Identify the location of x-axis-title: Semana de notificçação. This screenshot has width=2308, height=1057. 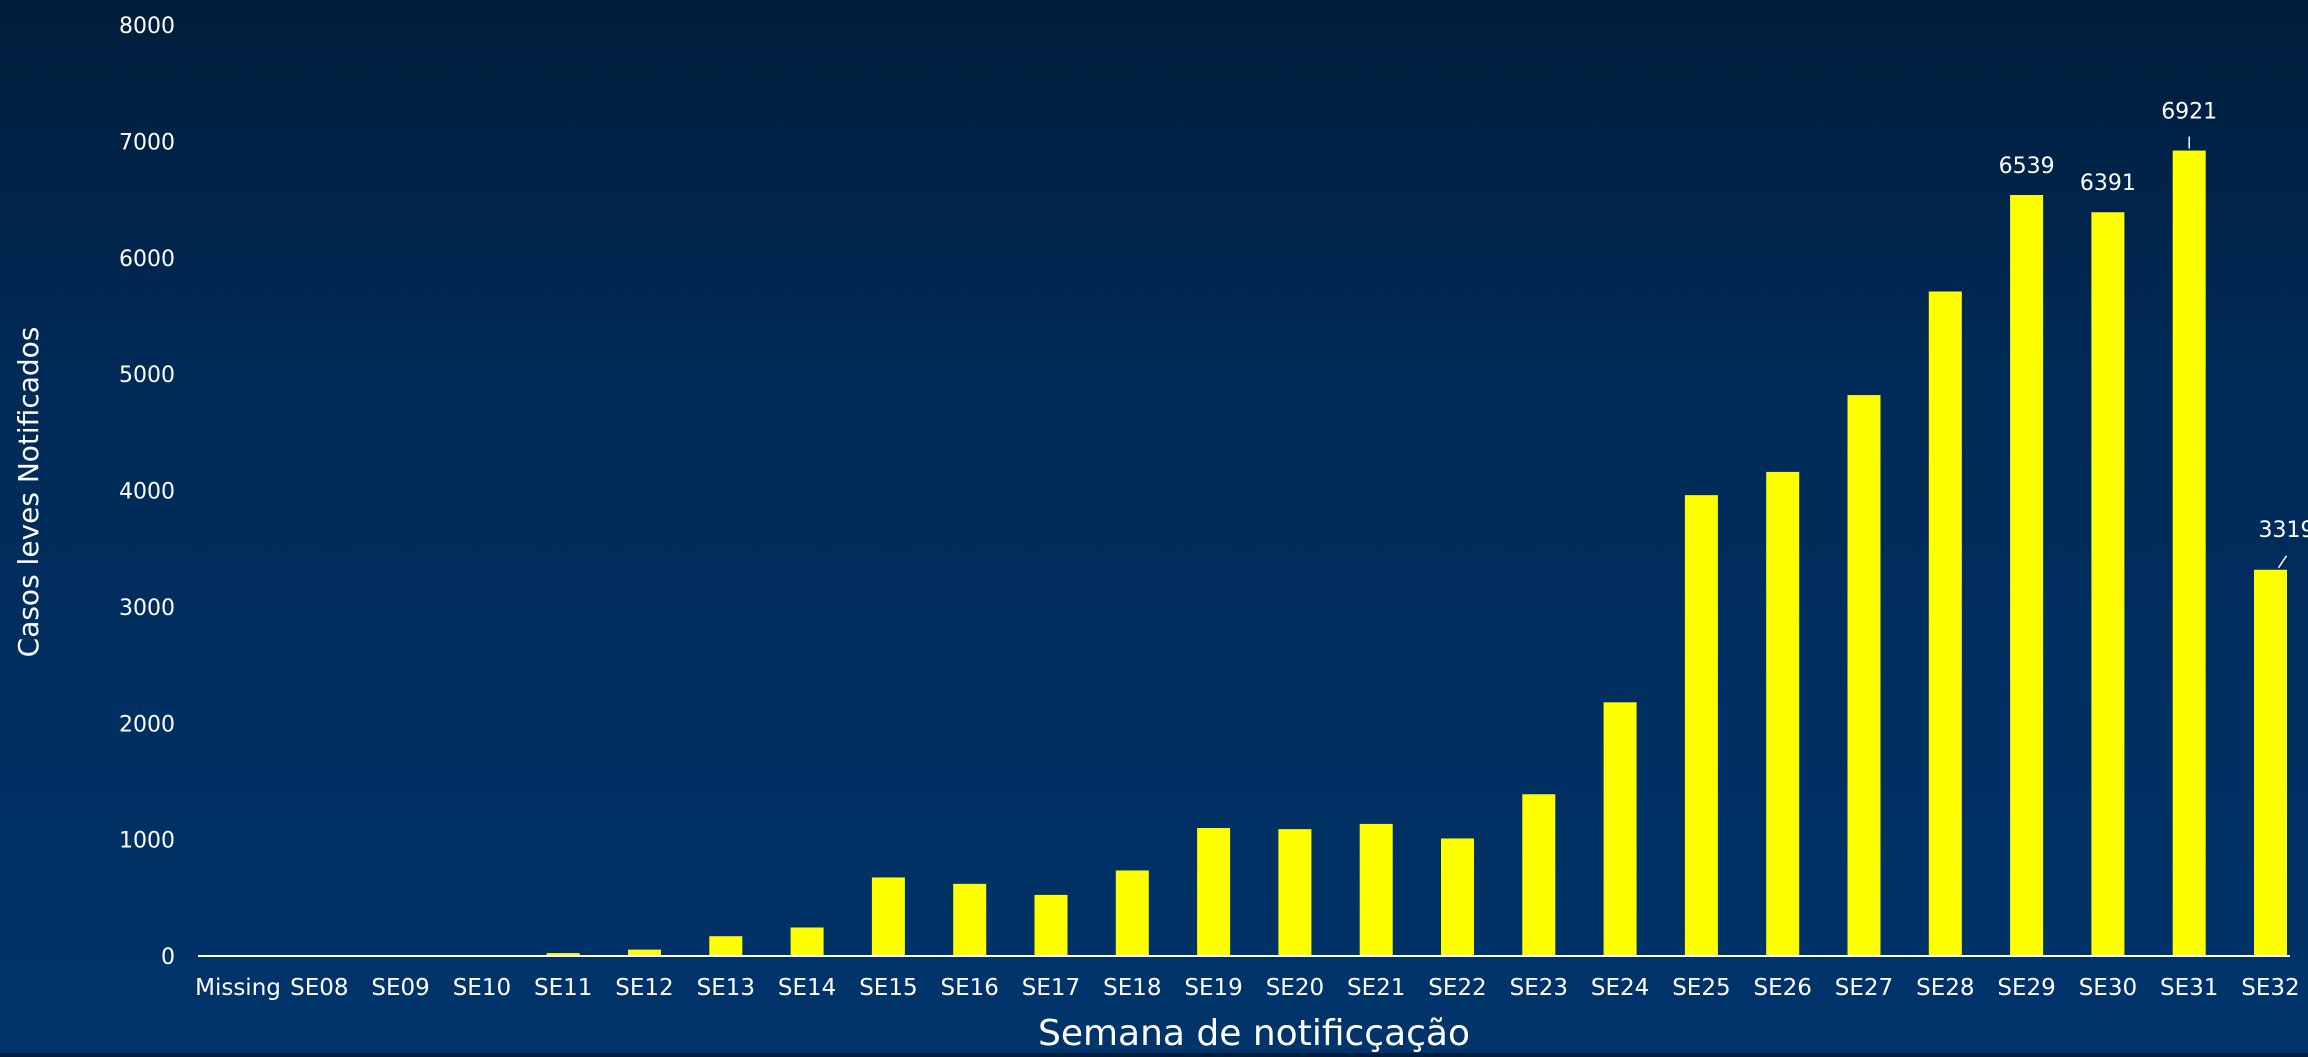
(1254, 1033).